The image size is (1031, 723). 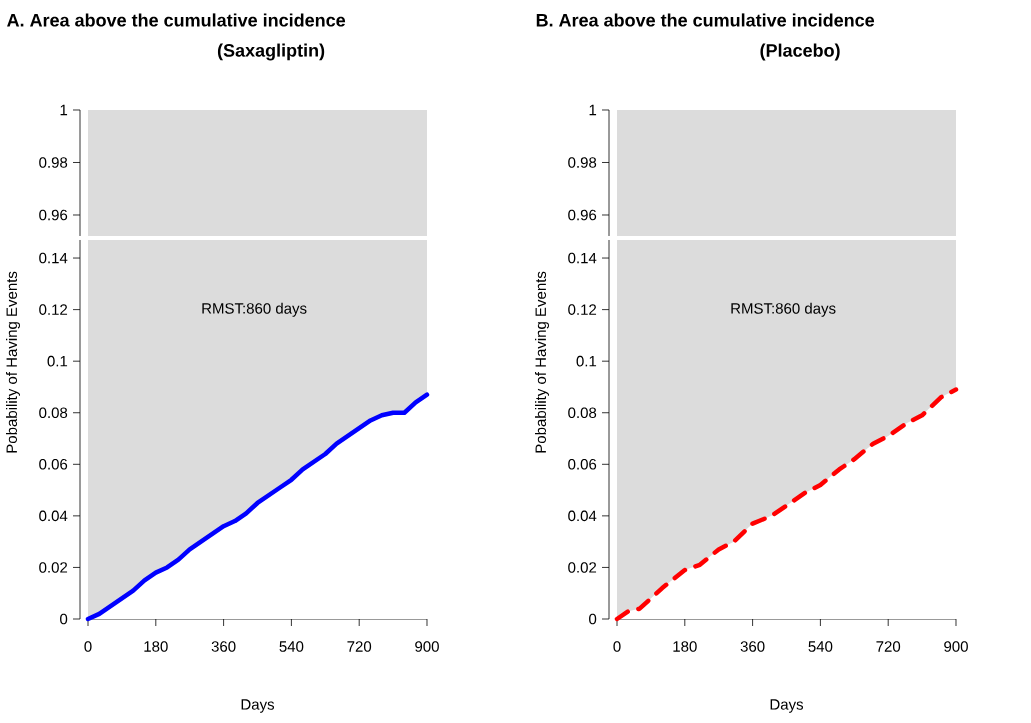 What do you see at coordinates (800, 52) in the screenshot?
I see `chart-subtitle: (Placebo)` at bounding box center [800, 52].